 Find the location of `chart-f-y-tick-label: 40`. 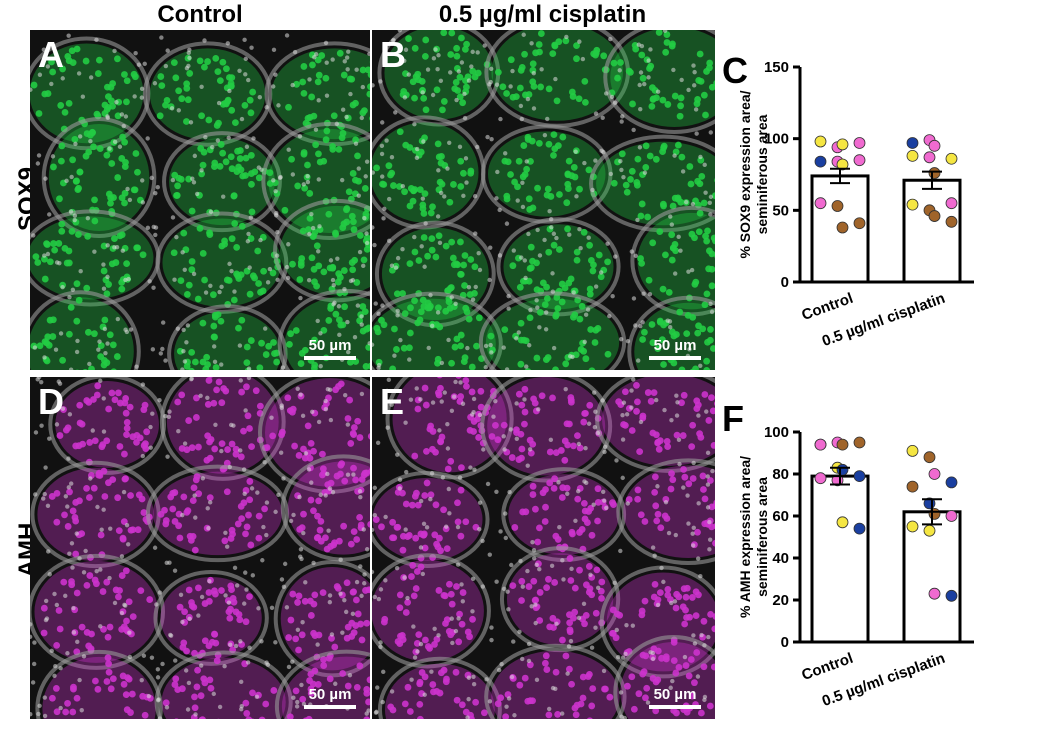

chart-f-y-tick-label: 40 is located at coordinates (780, 558).